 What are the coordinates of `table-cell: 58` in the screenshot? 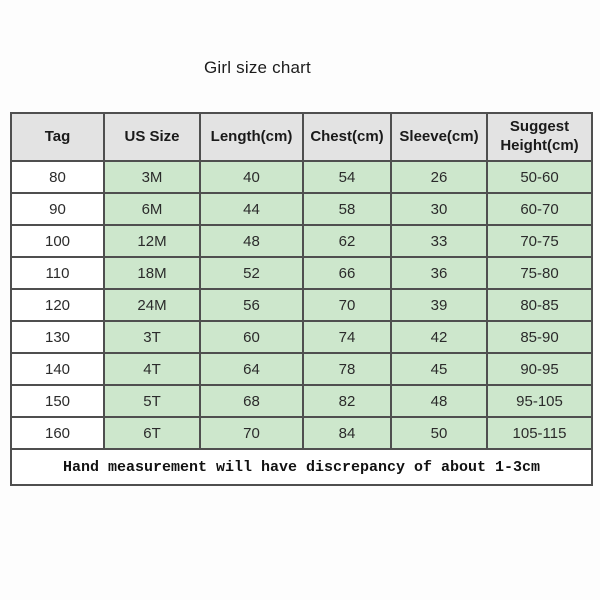 It's located at (347, 209).